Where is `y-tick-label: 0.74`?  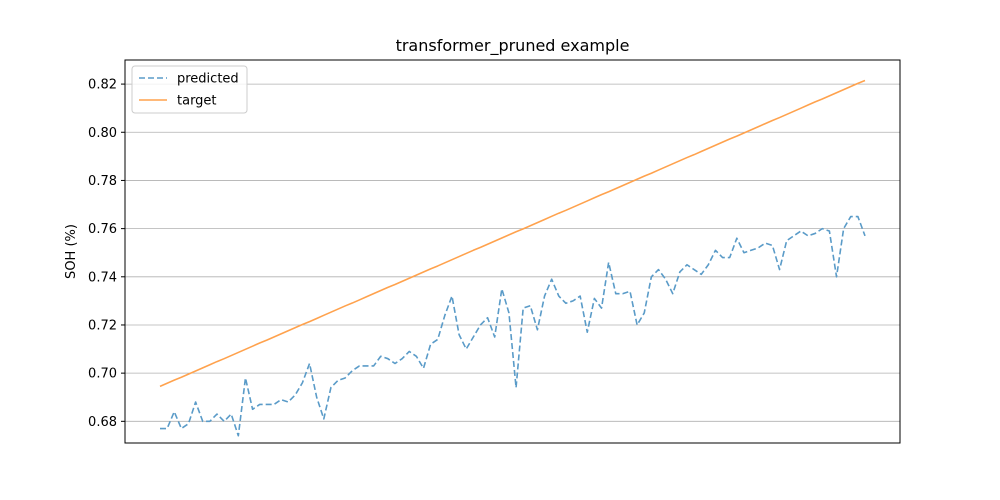 y-tick-label: 0.74 is located at coordinates (102, 277).